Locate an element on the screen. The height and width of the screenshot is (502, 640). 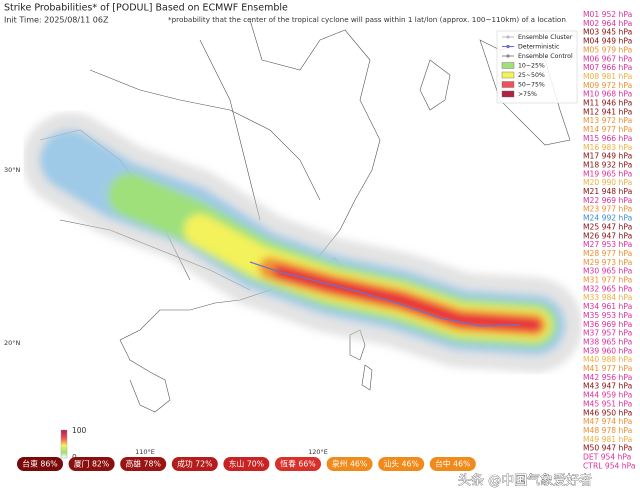
colorbar is located at coordinates (64, 444).